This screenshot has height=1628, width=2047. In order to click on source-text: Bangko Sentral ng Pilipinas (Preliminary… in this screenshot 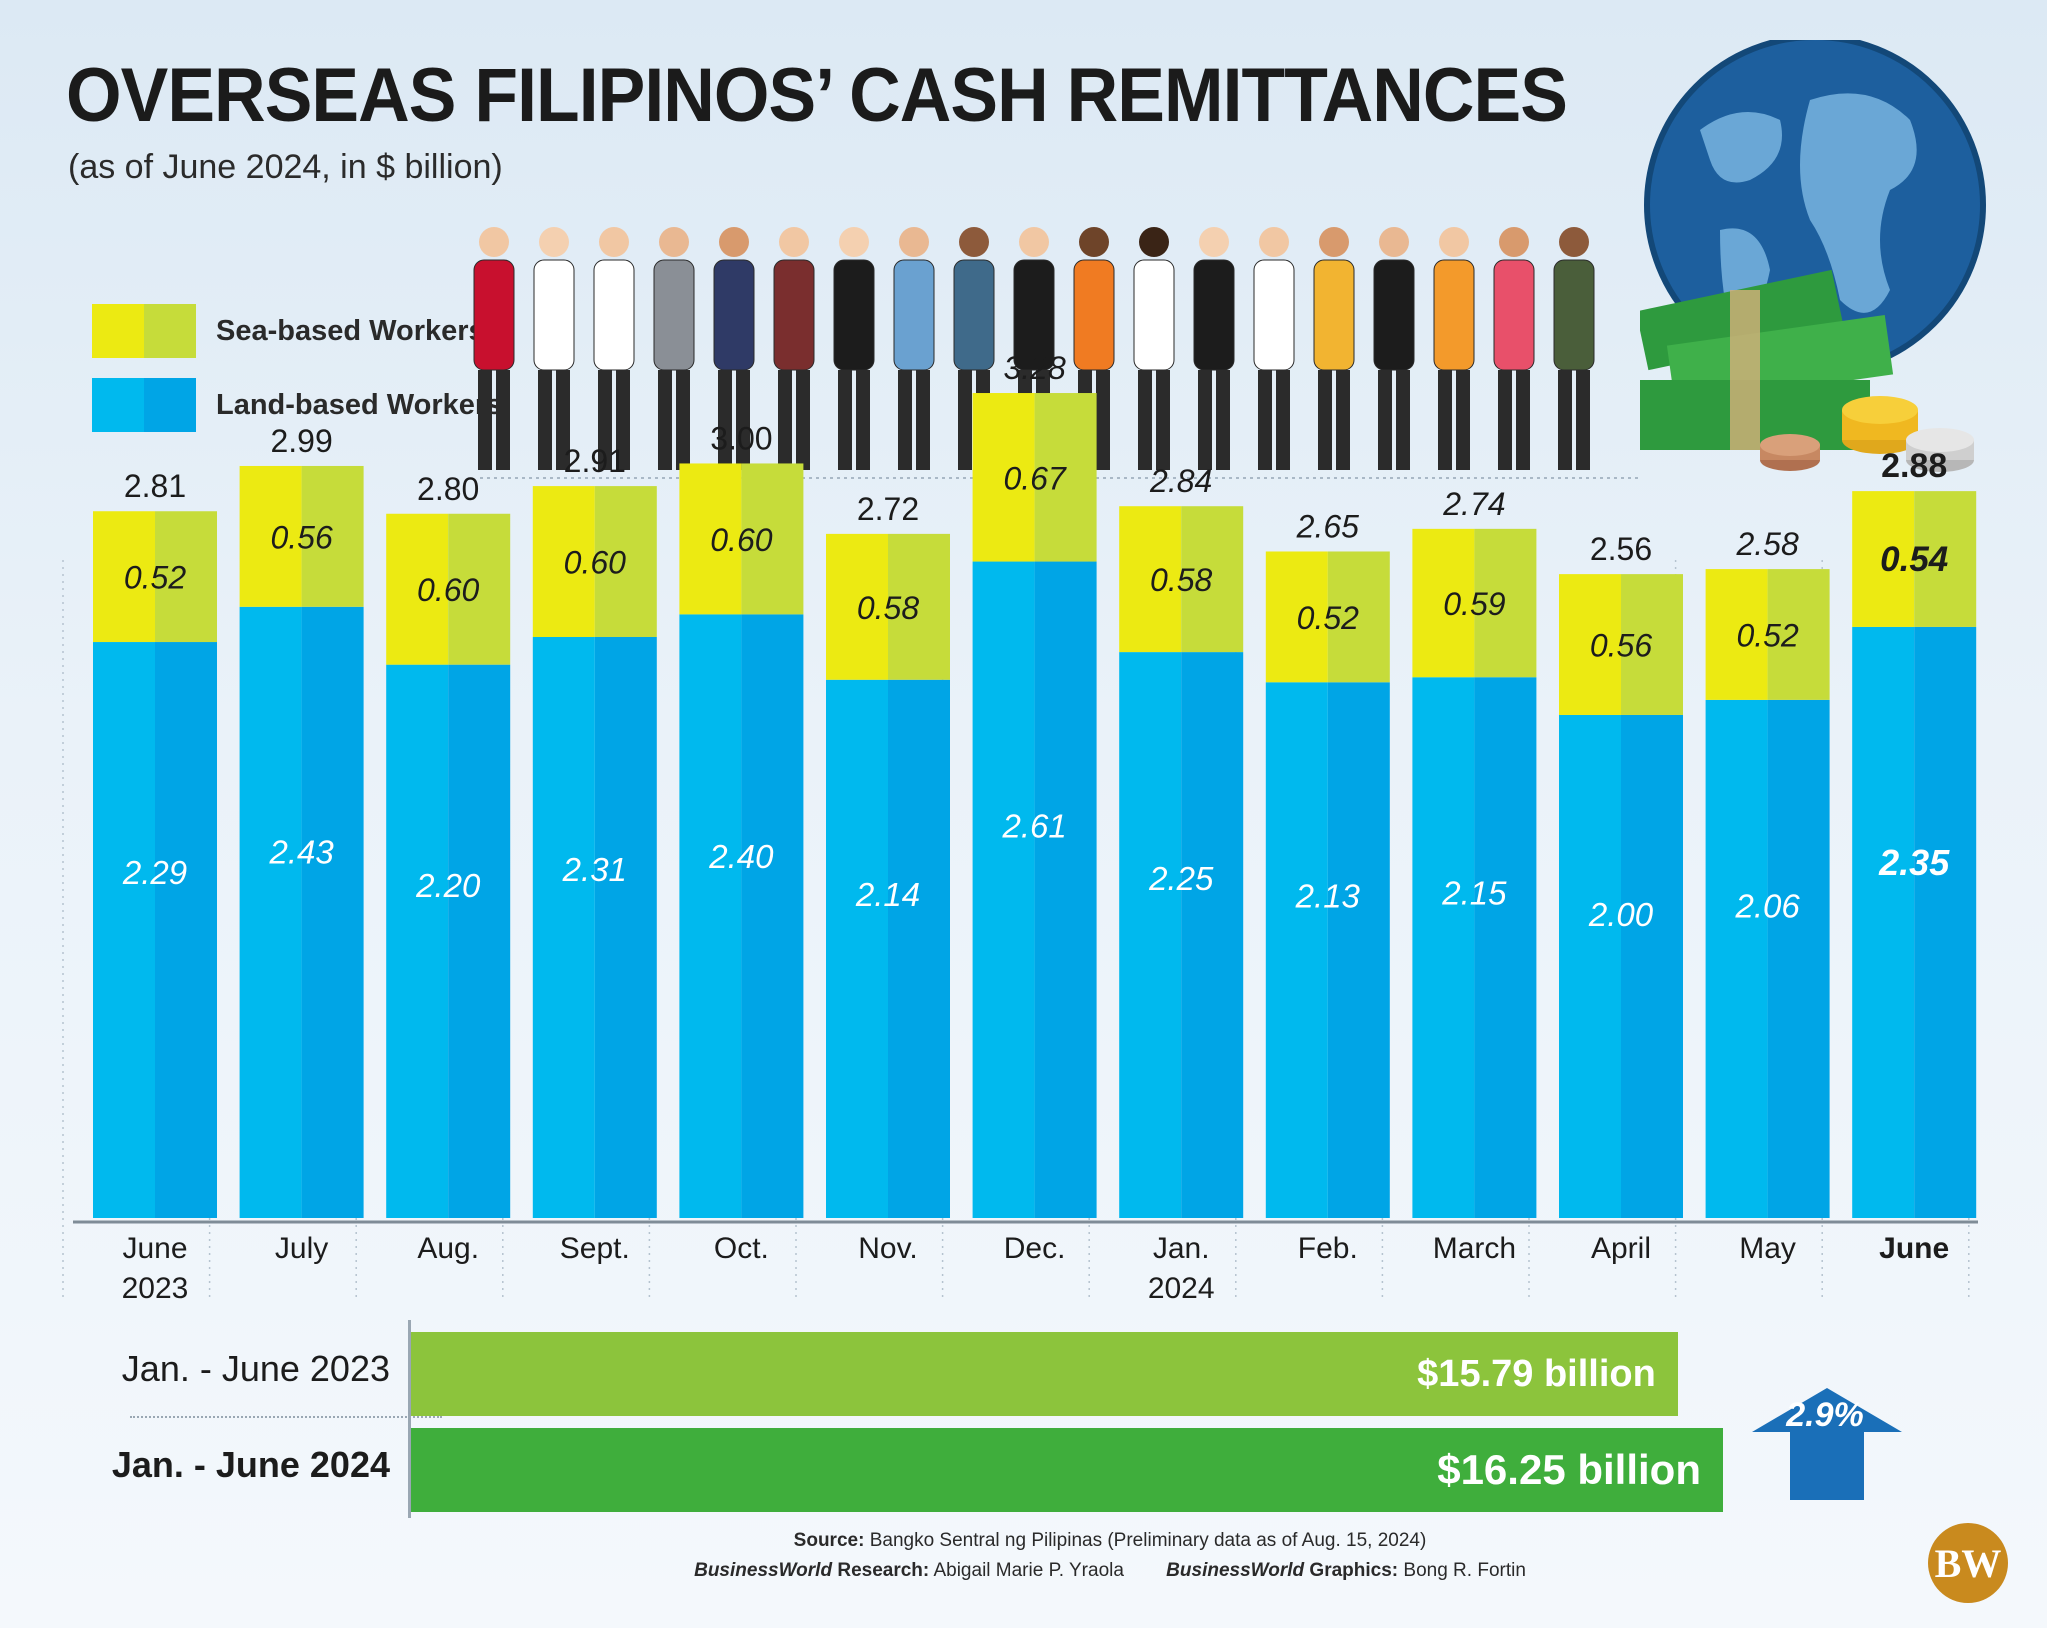, I will do `click(1148, 1540)`.